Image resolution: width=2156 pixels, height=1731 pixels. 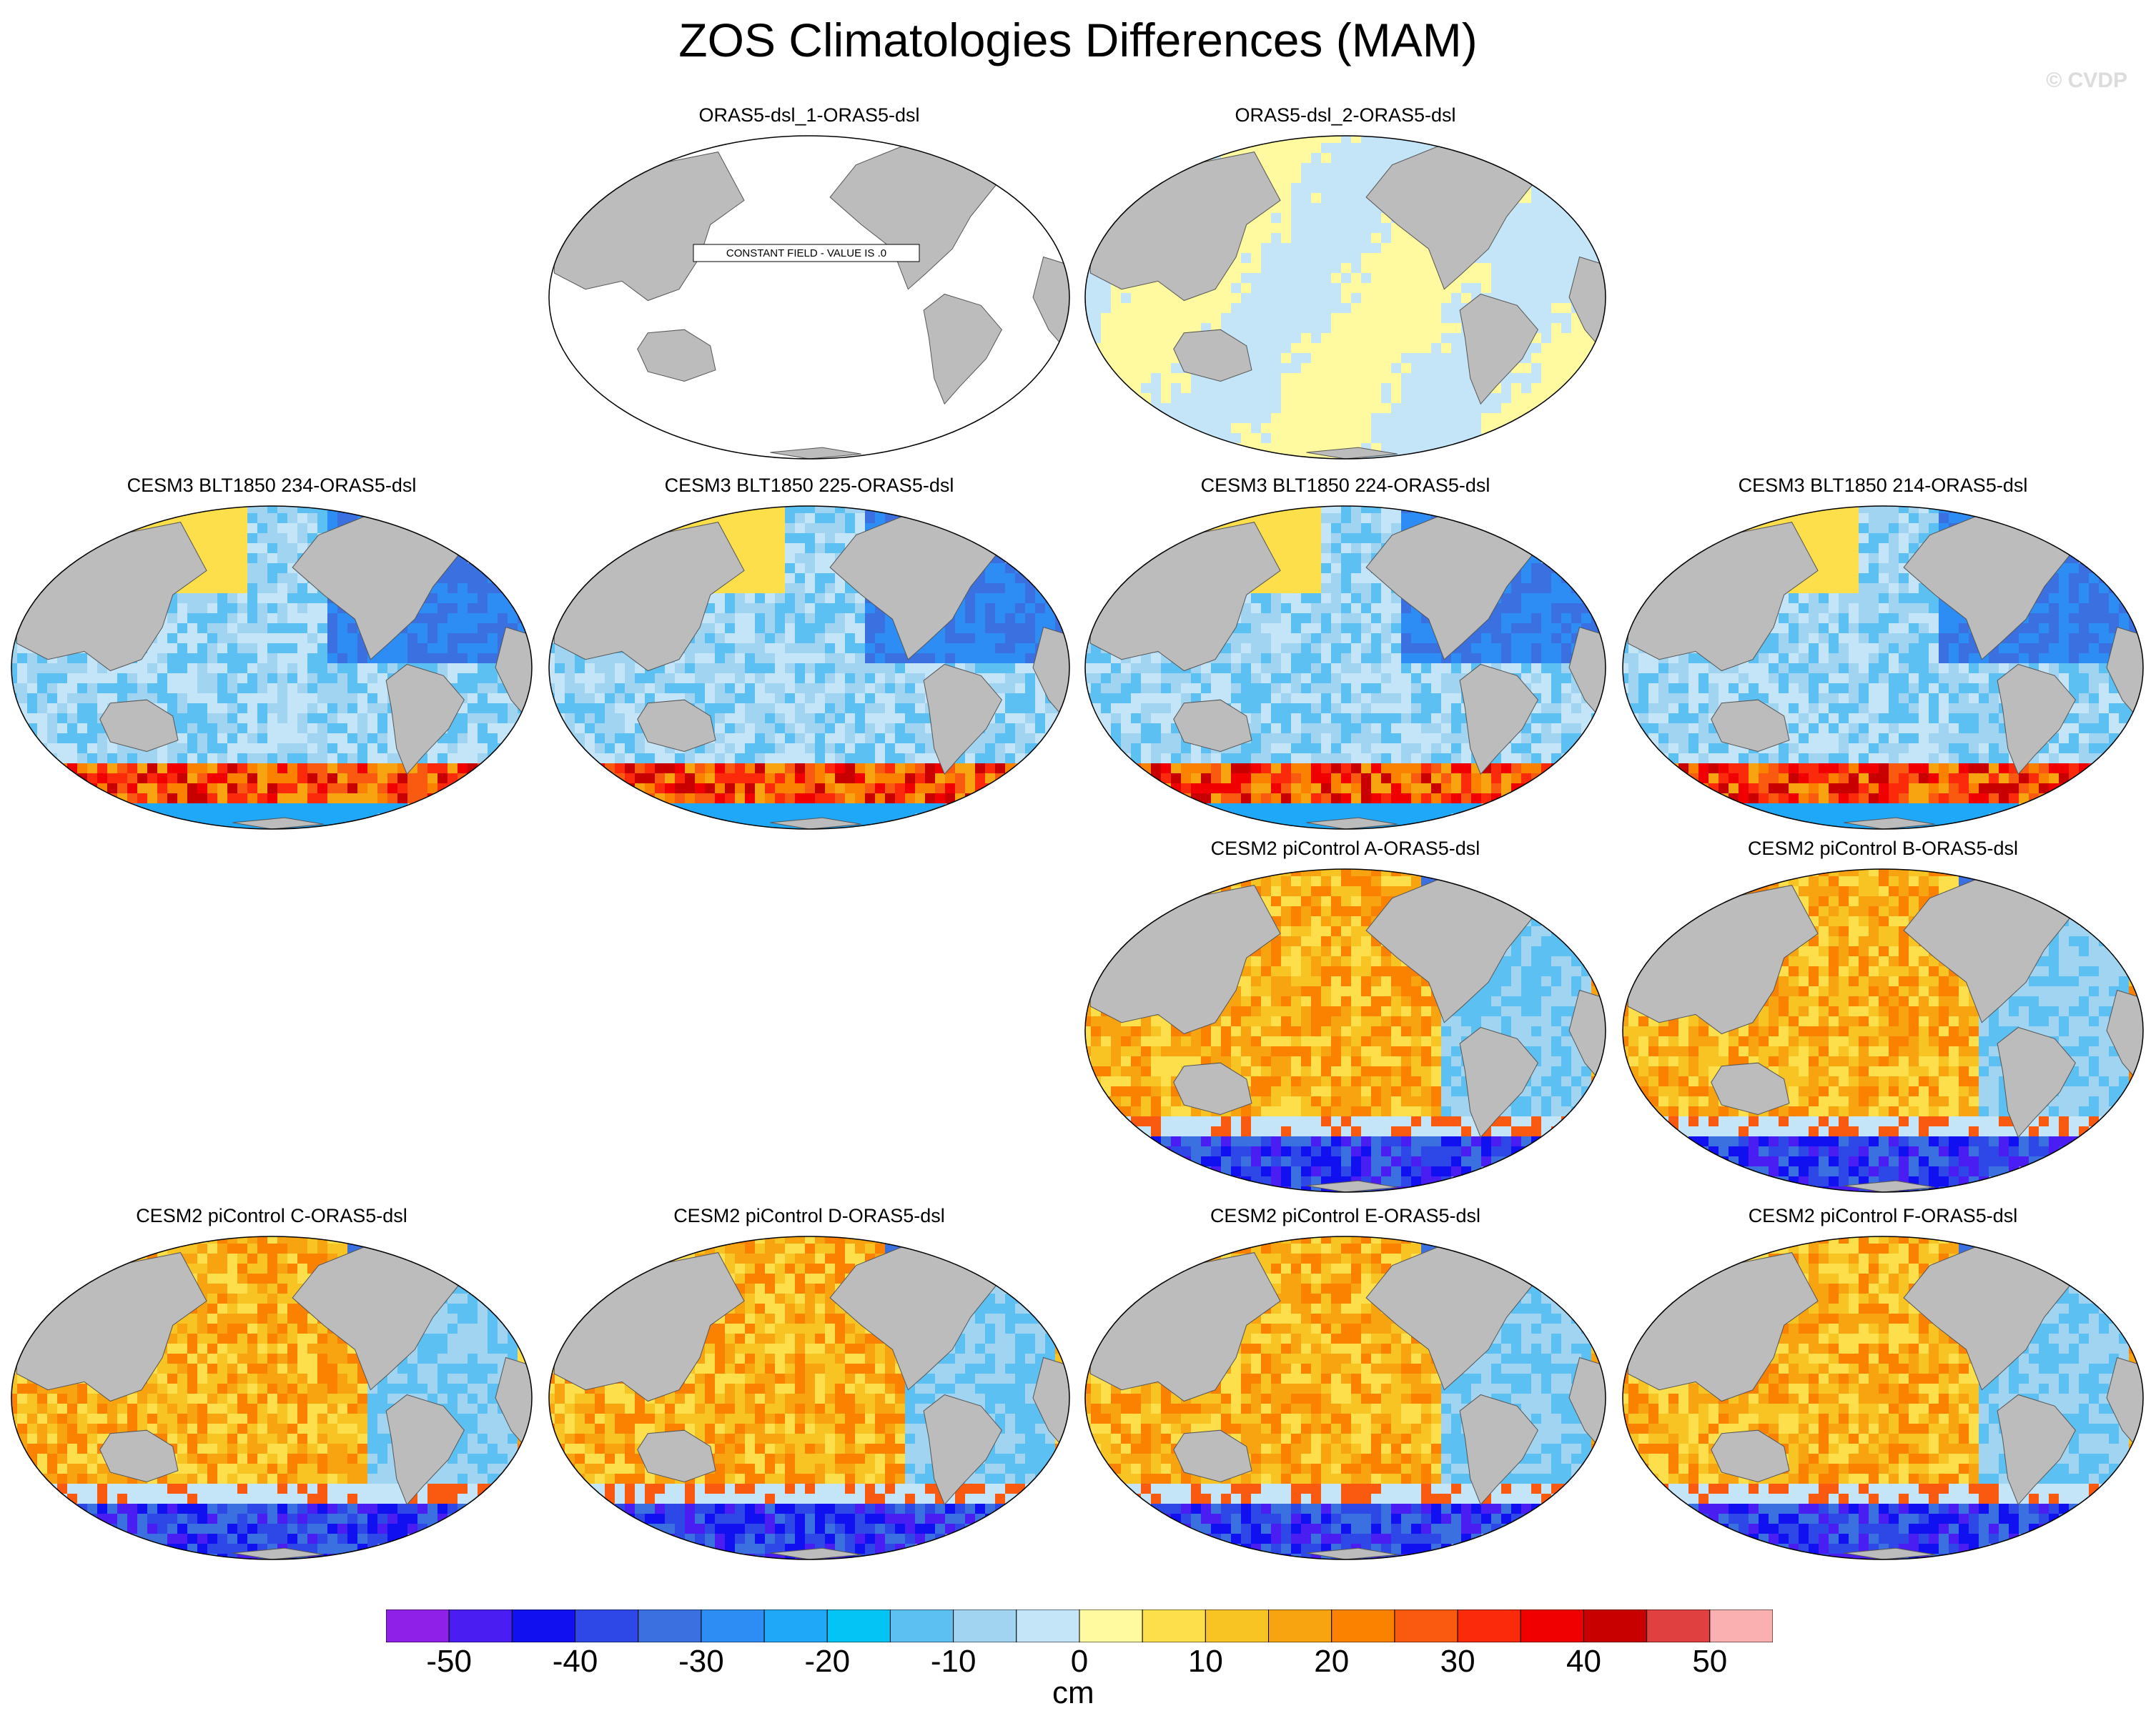 I want to click on panel-title: CESM2 piControl F-ORAS5-dsl, so click(x=1883, y=1215).